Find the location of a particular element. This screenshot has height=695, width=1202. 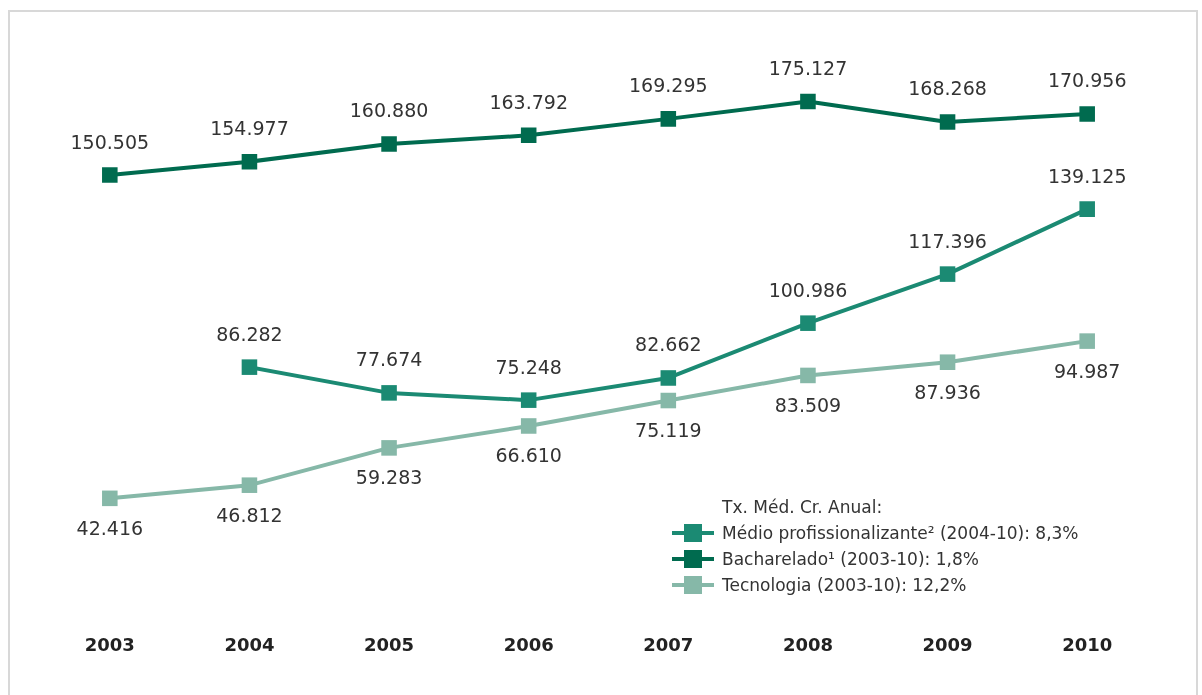

data-label: 42.416 is located at coordinates (110, 527).